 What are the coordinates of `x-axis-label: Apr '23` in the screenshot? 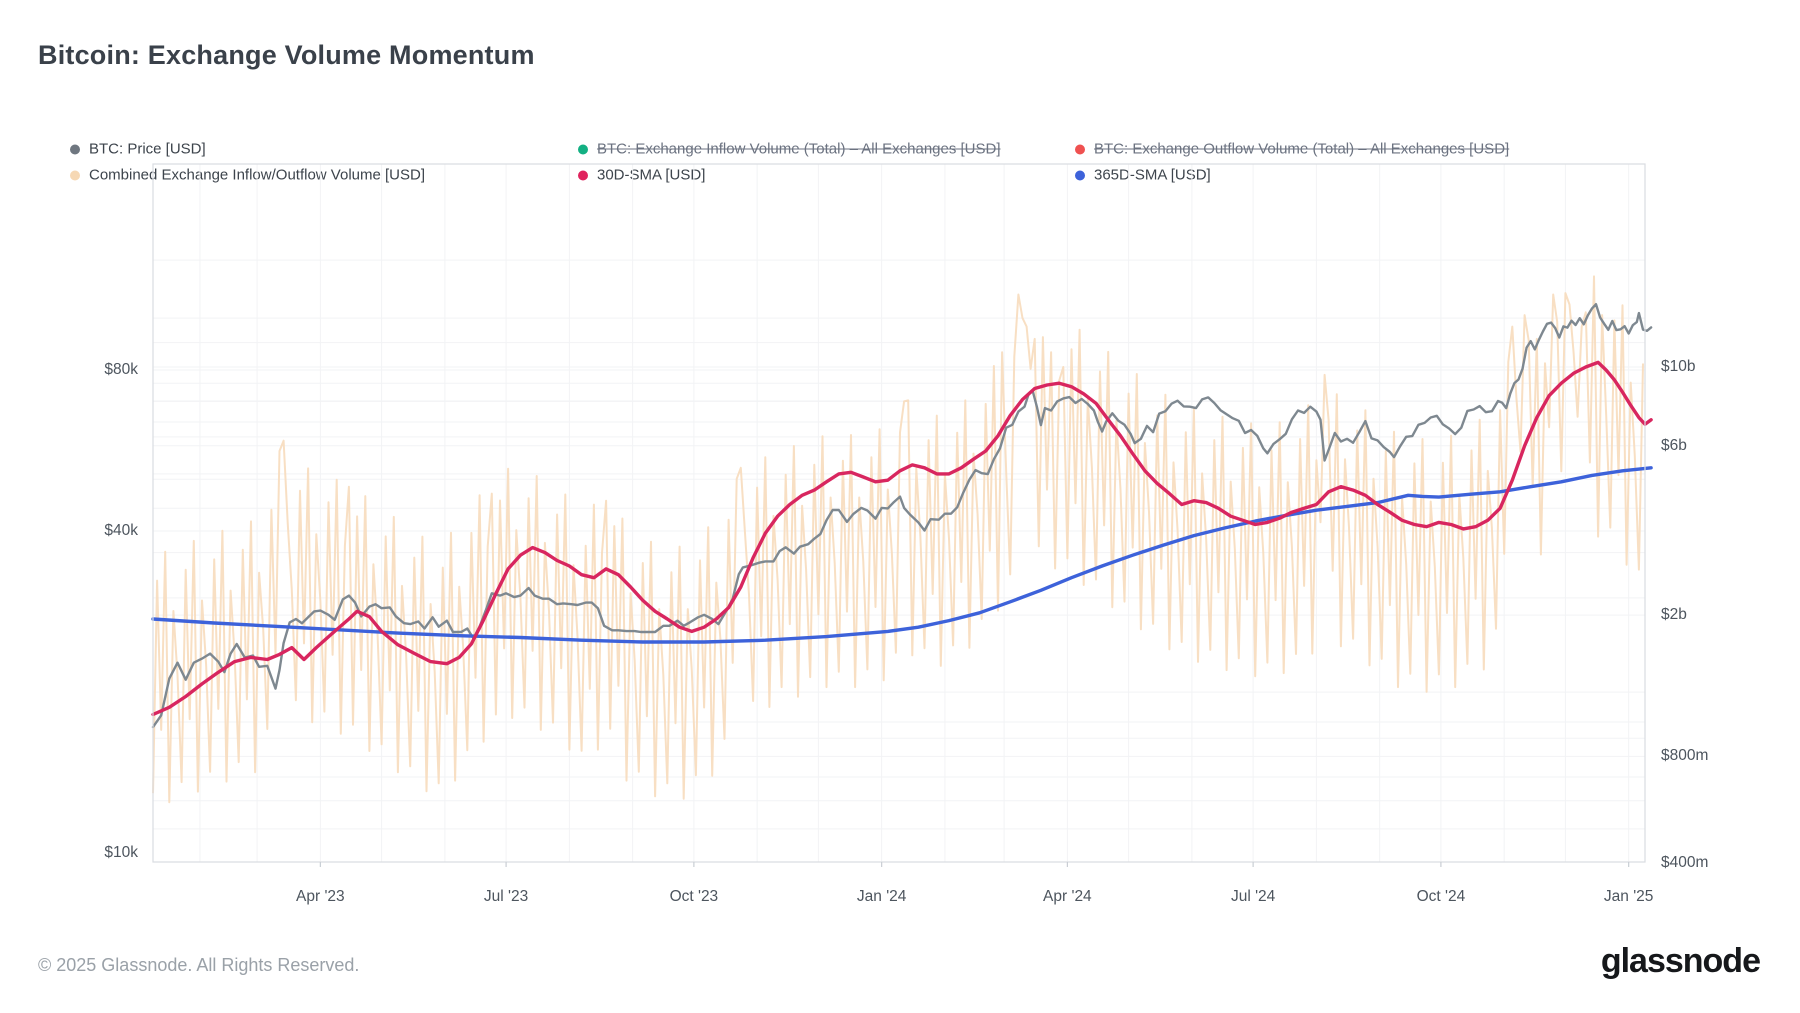 It's located at (320, 896).